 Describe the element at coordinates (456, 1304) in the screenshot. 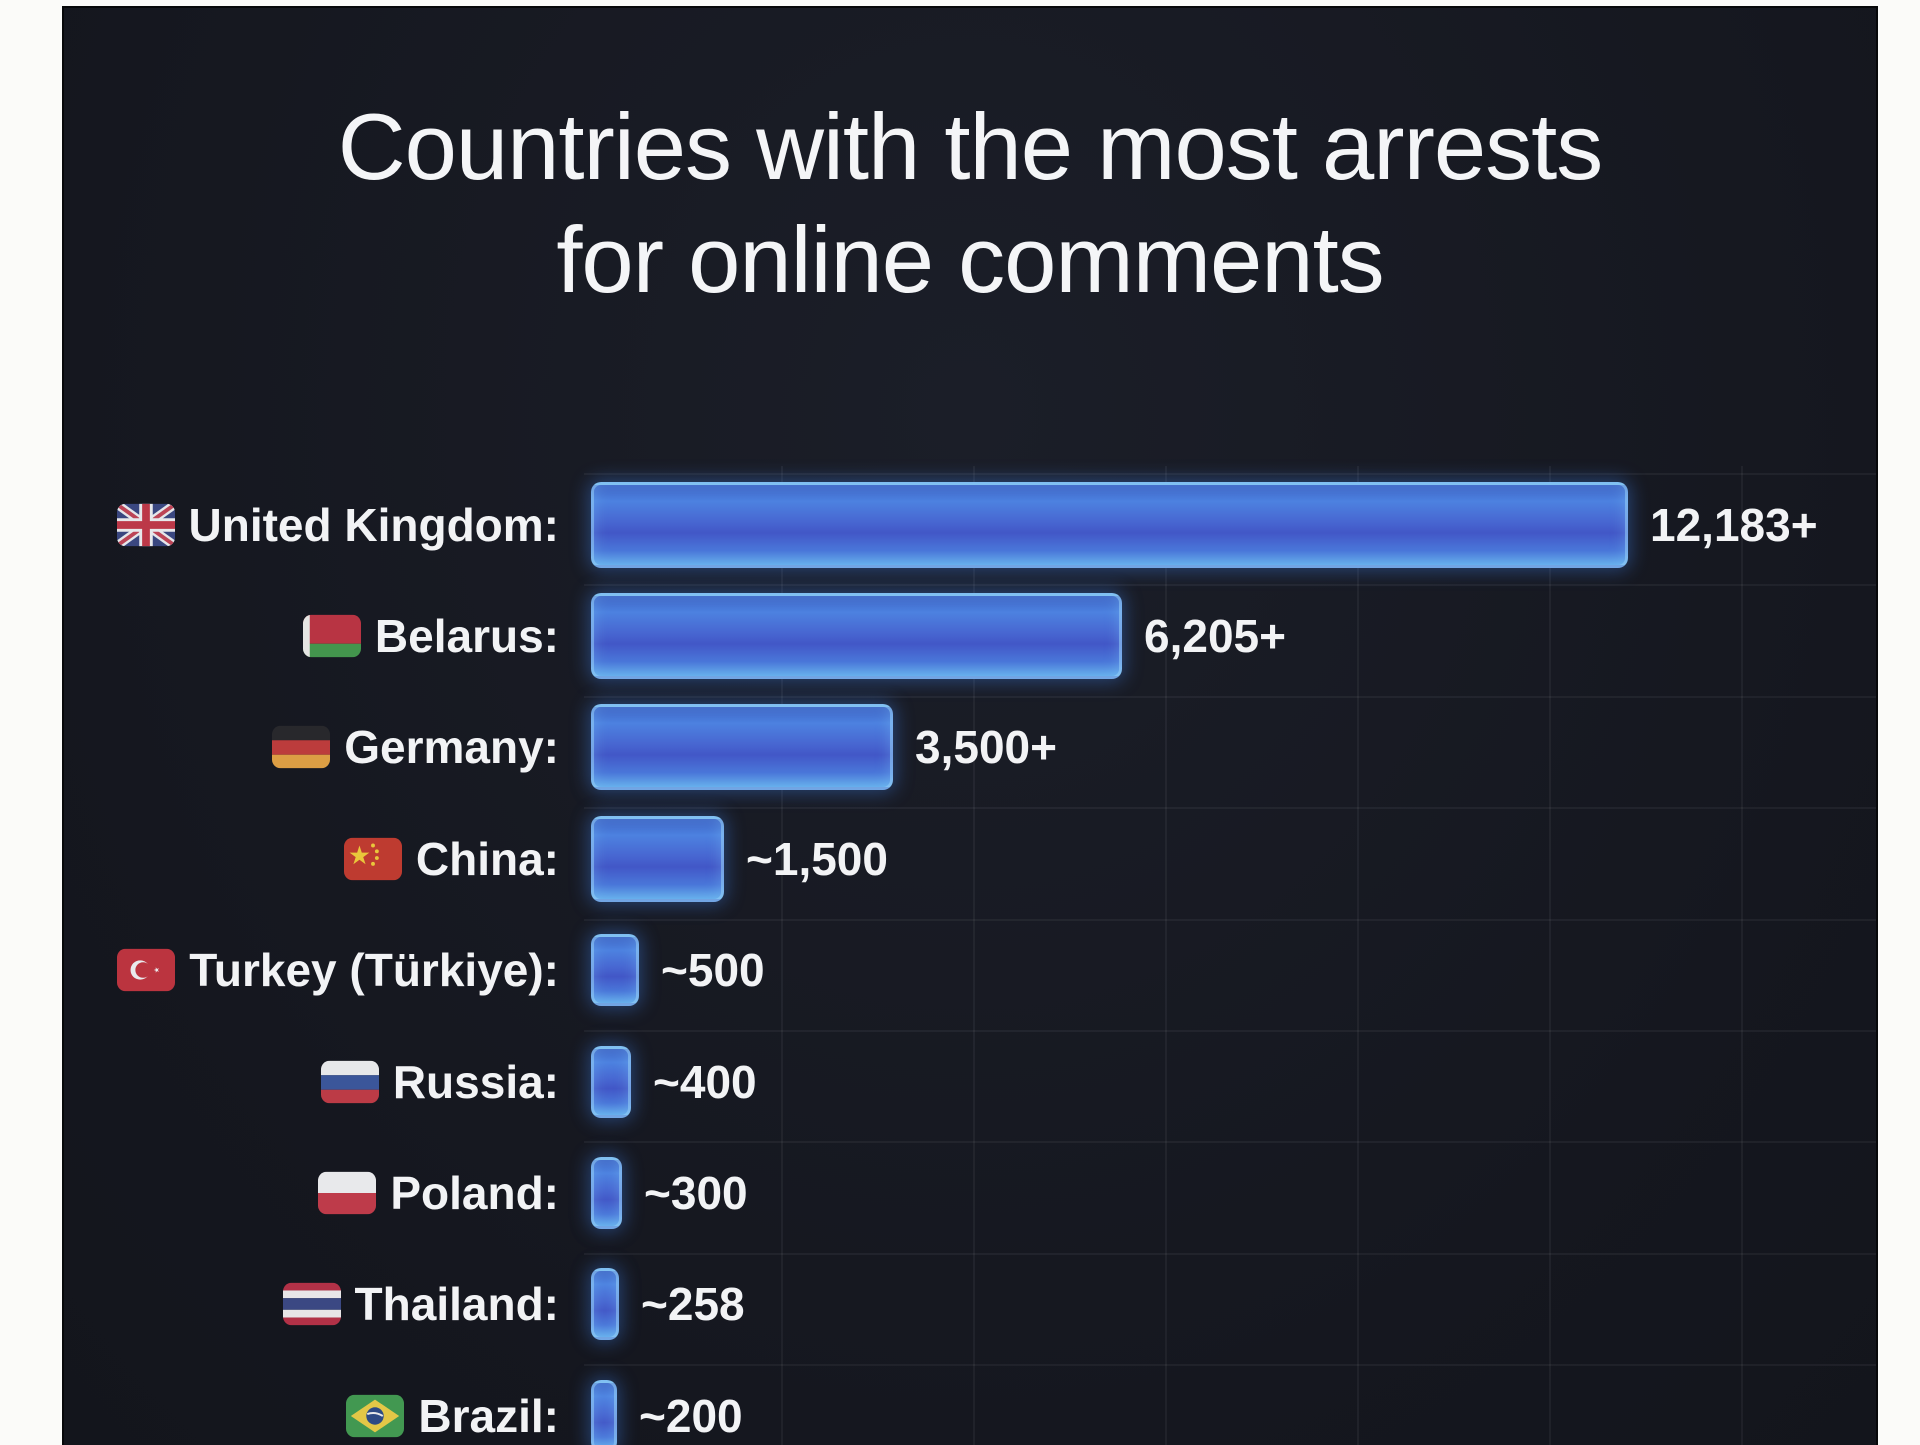

I see `country-label: Thailand:` at that location.